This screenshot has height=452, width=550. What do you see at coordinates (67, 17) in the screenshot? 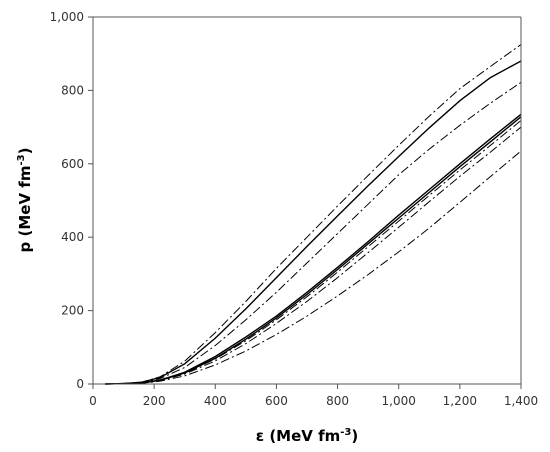
I see `y-tick-label: 1,000` at bounding box center [67, 17].